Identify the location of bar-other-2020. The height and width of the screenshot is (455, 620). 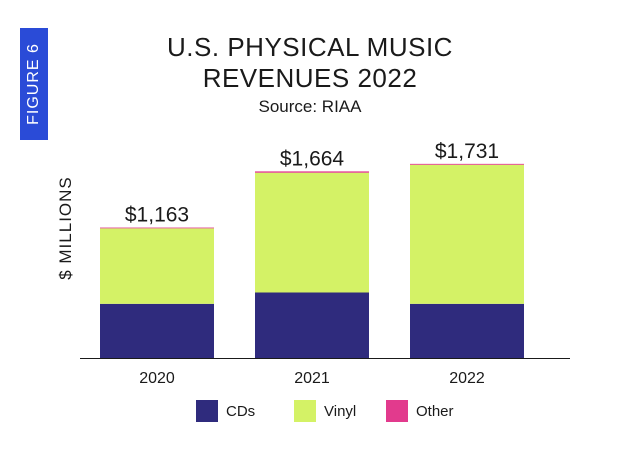
(157, 228).